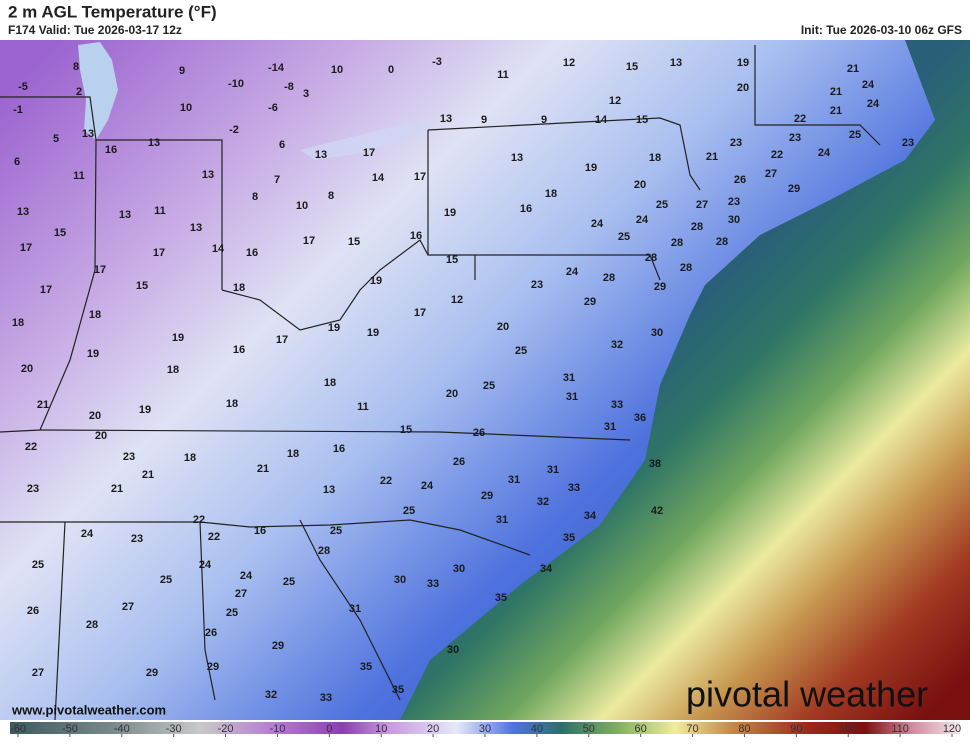  What do you see at coordinates (437, 62) in the screenshot?
I see `temperature-label: -3` at bounding box center [437, 62].